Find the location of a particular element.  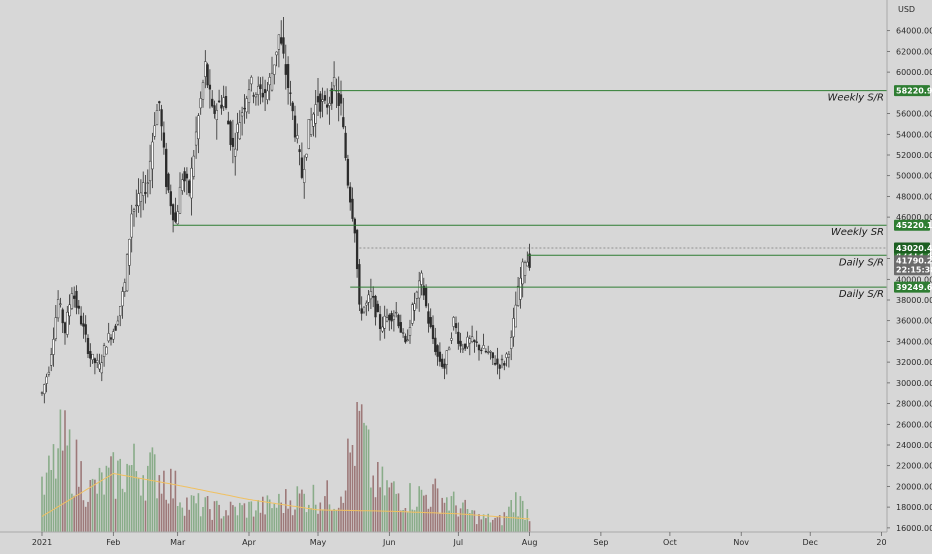

sr-level-label: Daily S/R is located at coordinates (861, 294).